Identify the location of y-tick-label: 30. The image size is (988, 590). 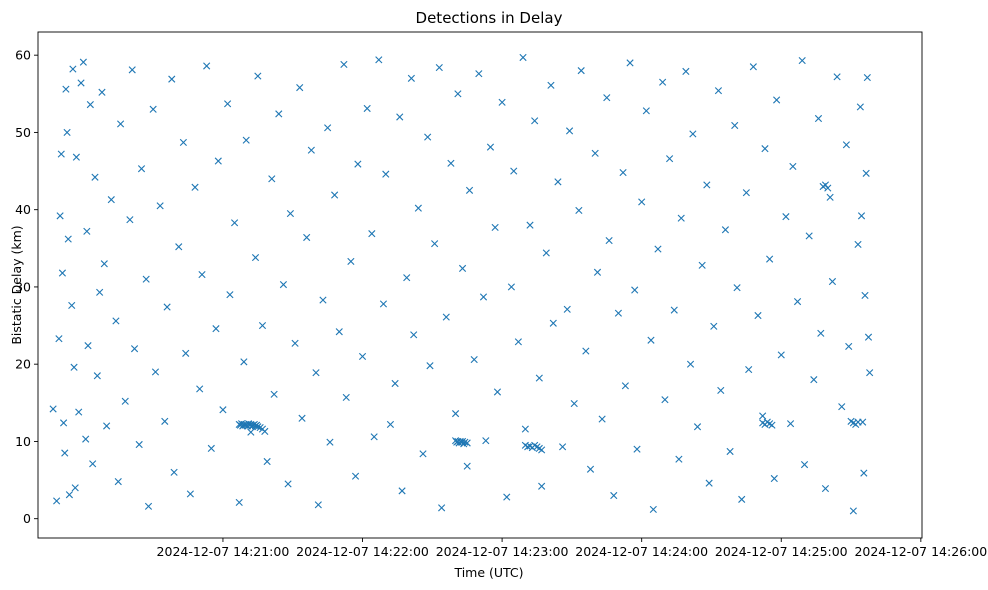
(23, 286).